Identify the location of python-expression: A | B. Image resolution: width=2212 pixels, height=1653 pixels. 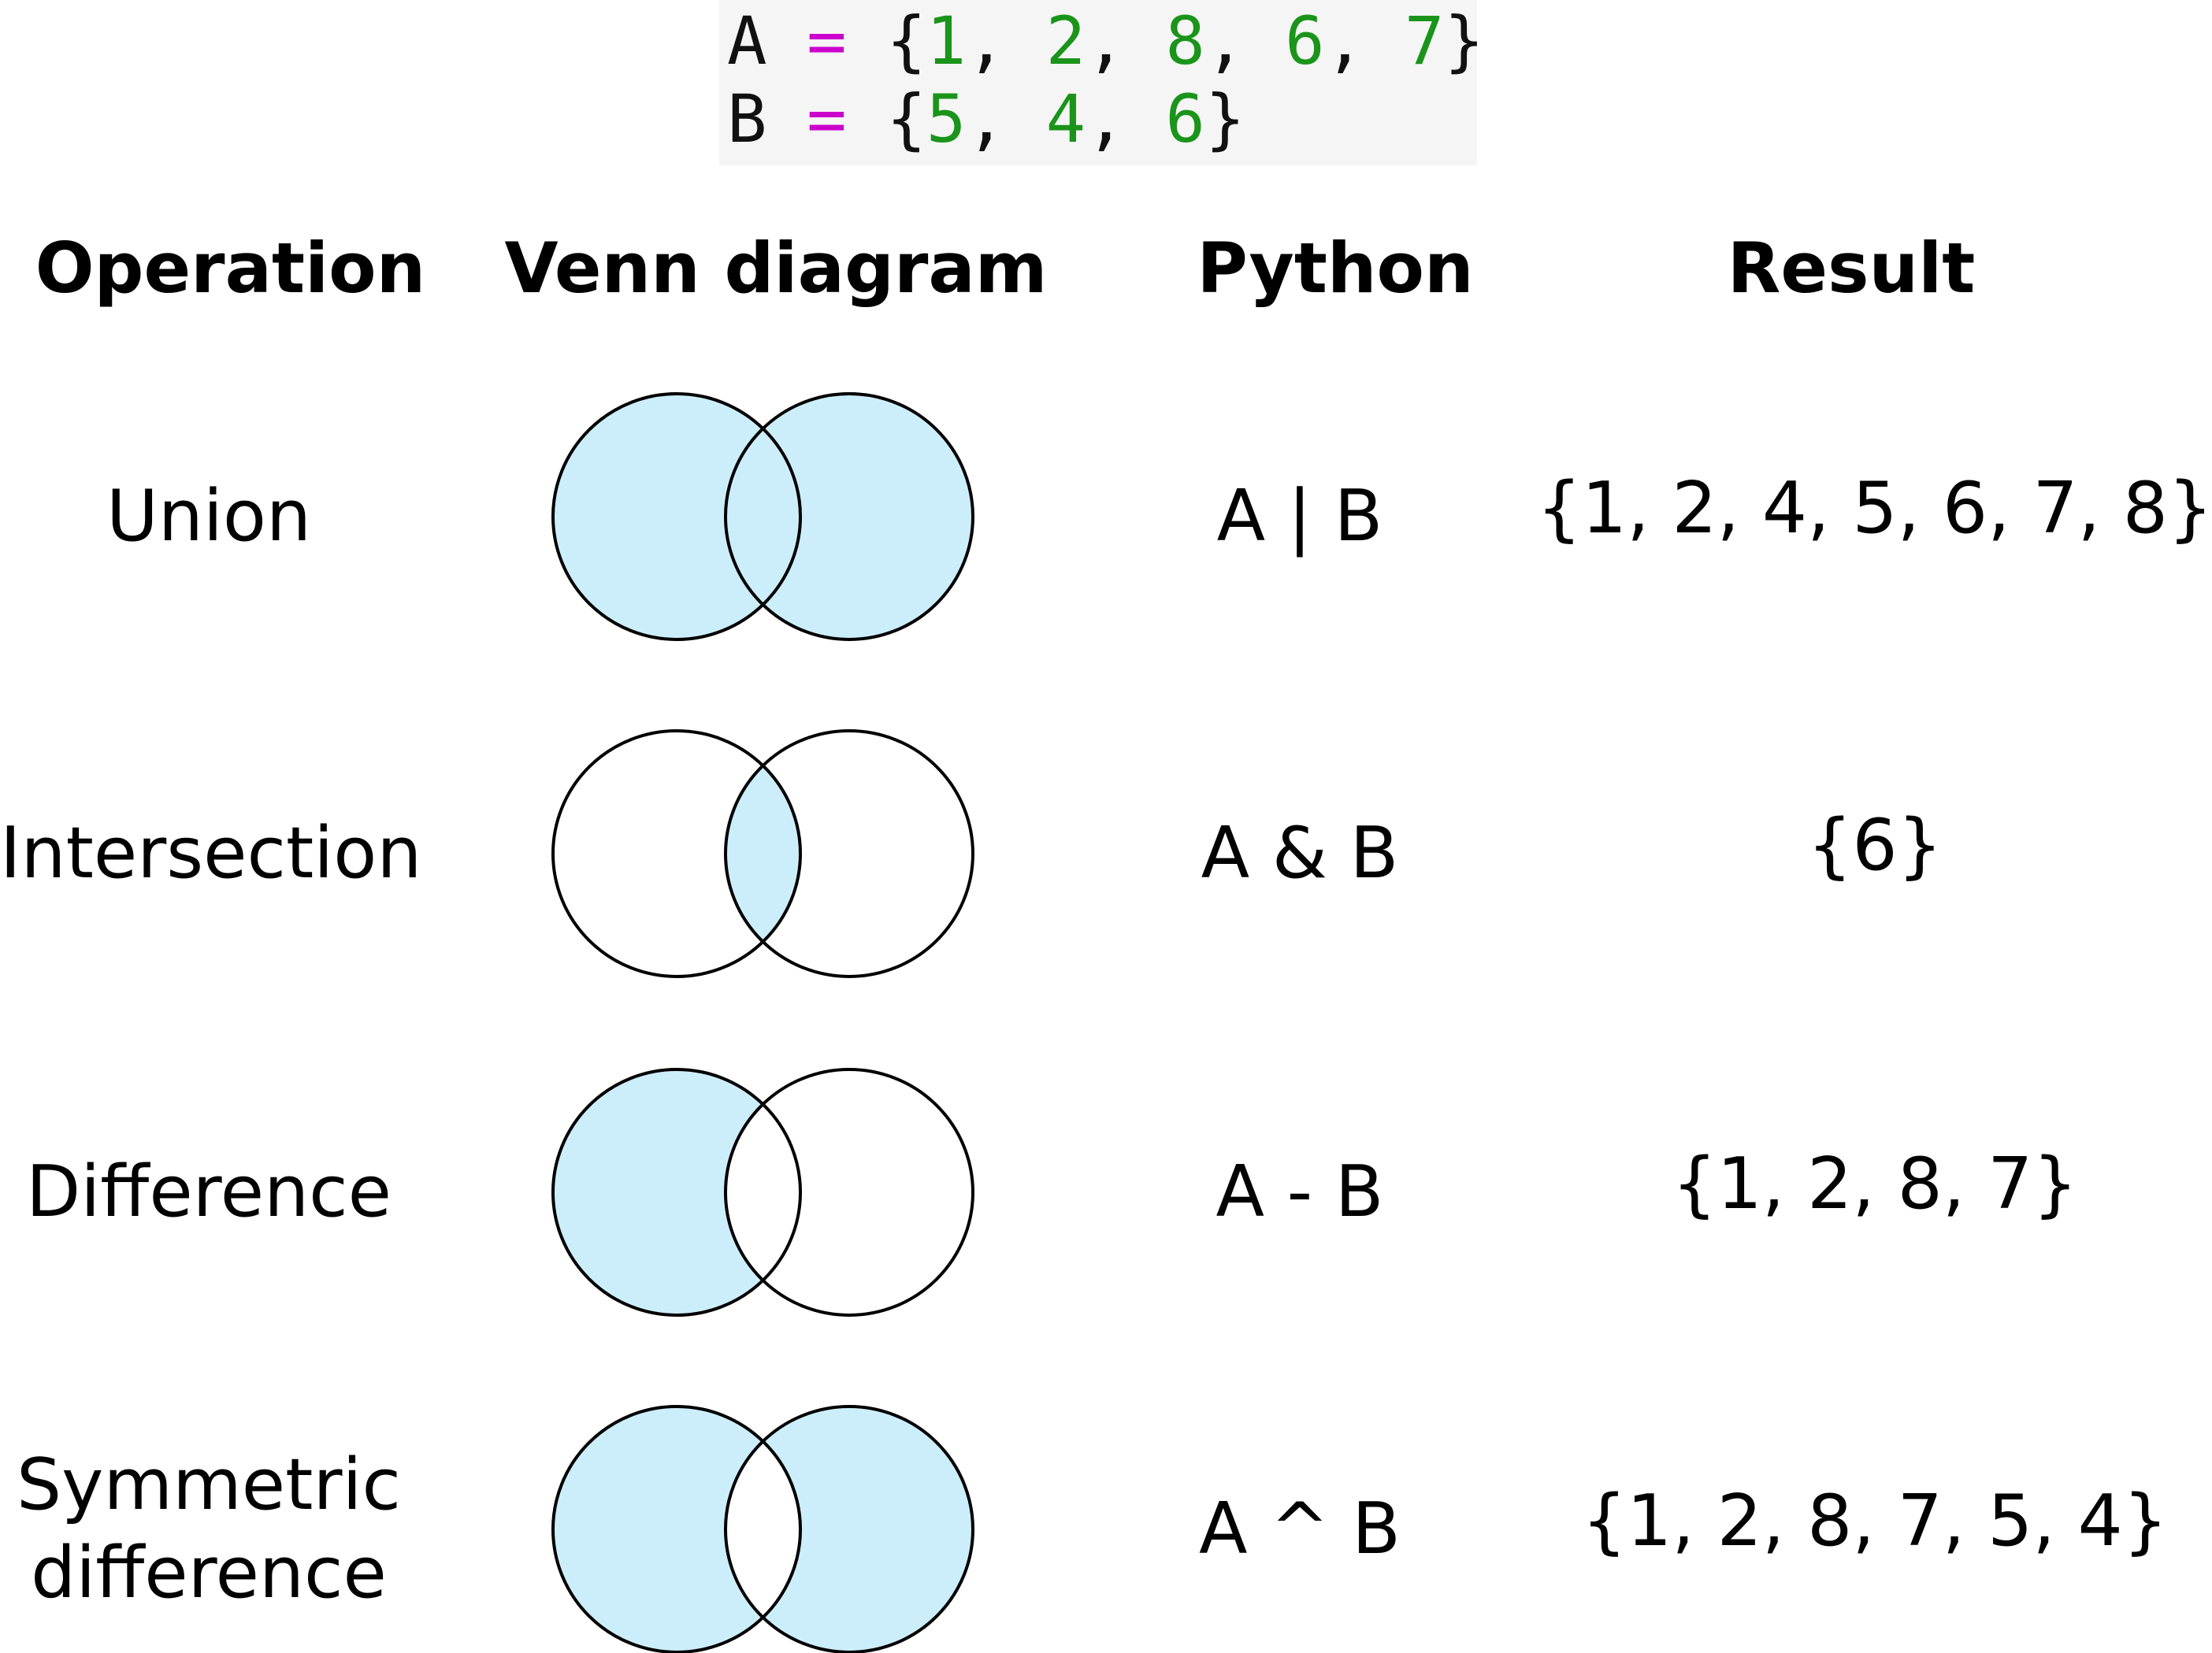
(1299, 516).